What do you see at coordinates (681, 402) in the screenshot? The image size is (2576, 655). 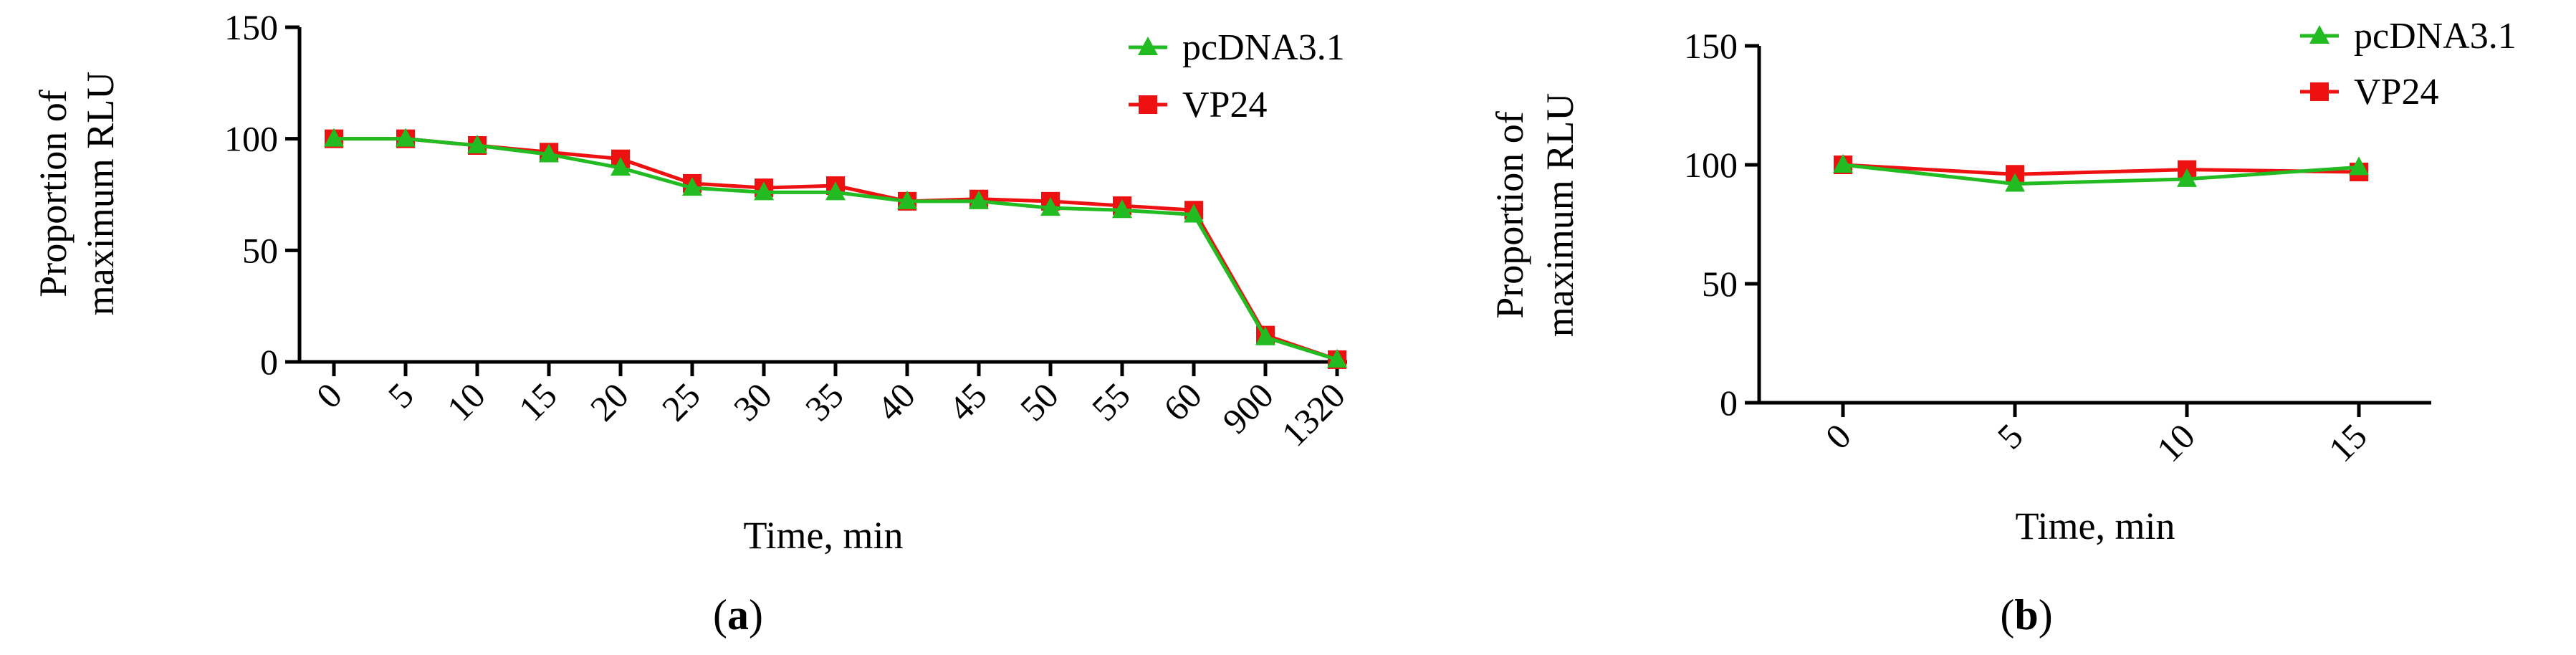 I see `x-tick-label: 25` at bounding box center [681, 402].